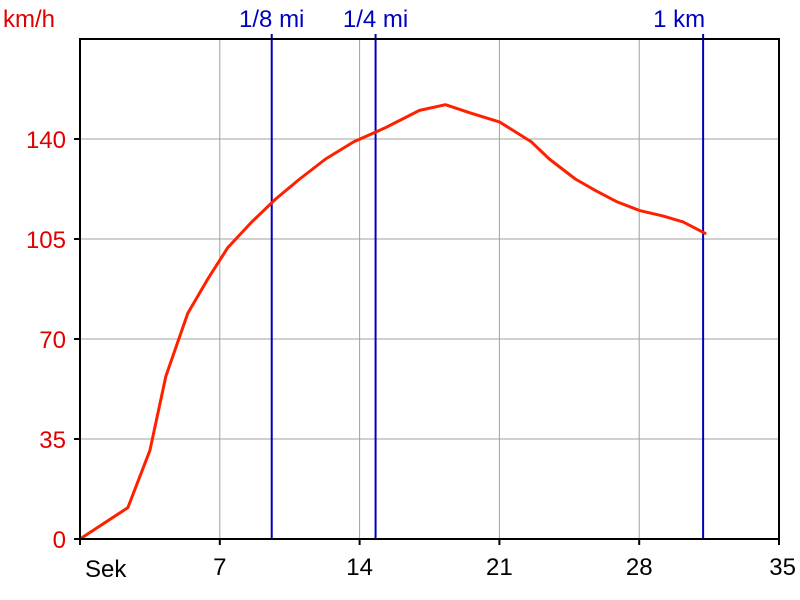  What do you see at coordinates (359, 567) in the screenshot?
I see `x-tick-label: 14` at bounding box center [359, 567].